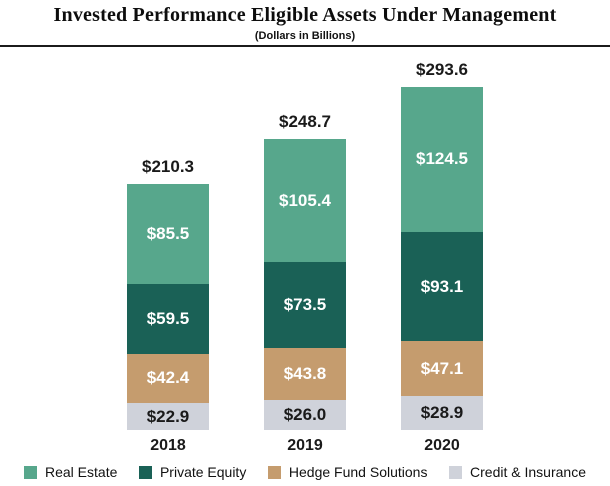  I want to click on bar-segment-real-estate: $105.4, so click(305, 201).